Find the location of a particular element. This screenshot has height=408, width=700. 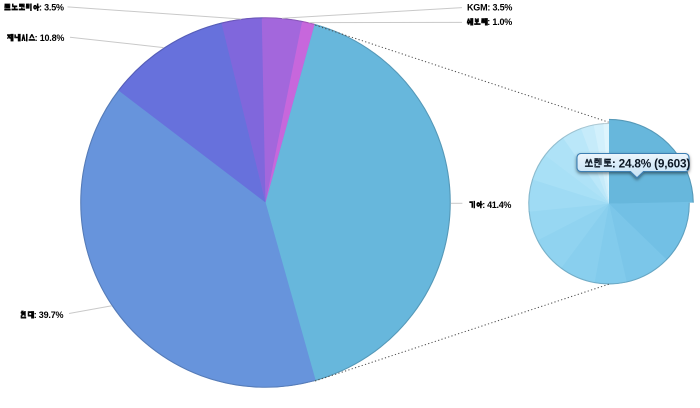

svg-text:: 1.0%: : 1.0% is located at coordinates (499, 22).